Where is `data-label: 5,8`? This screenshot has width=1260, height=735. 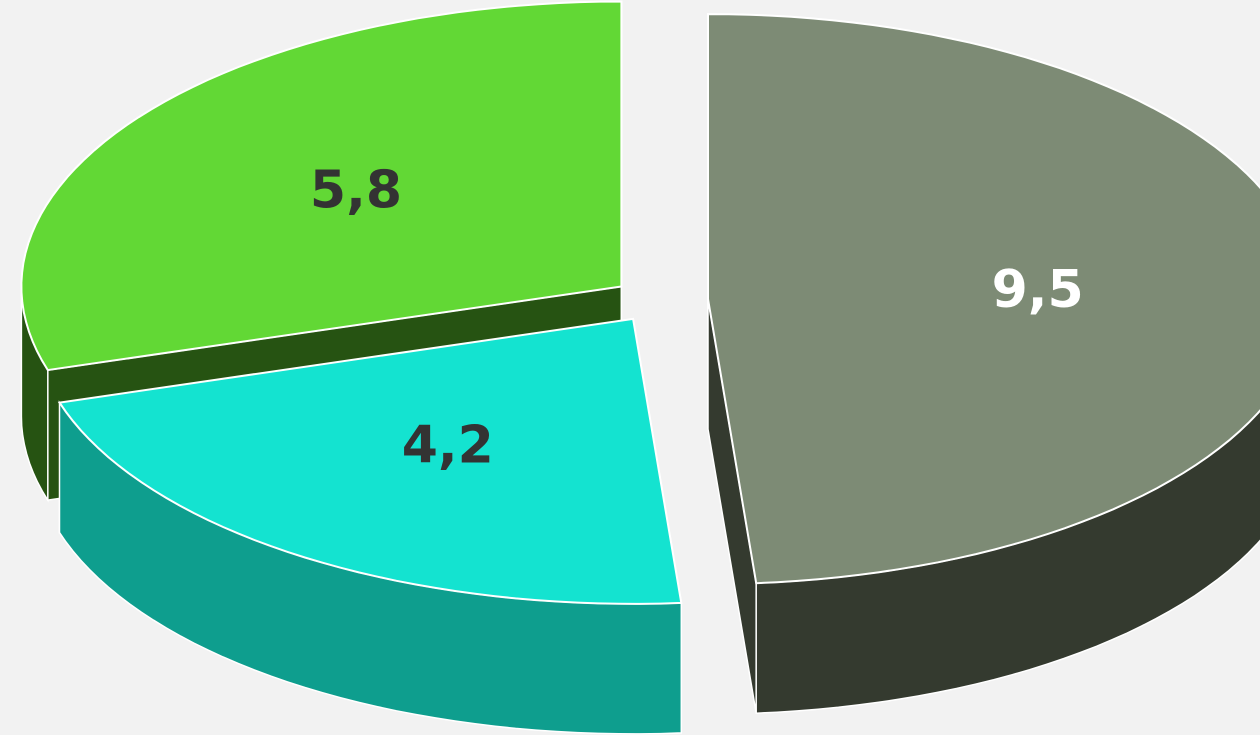 data-label: 5,8 is located at coordinates (356, 190).